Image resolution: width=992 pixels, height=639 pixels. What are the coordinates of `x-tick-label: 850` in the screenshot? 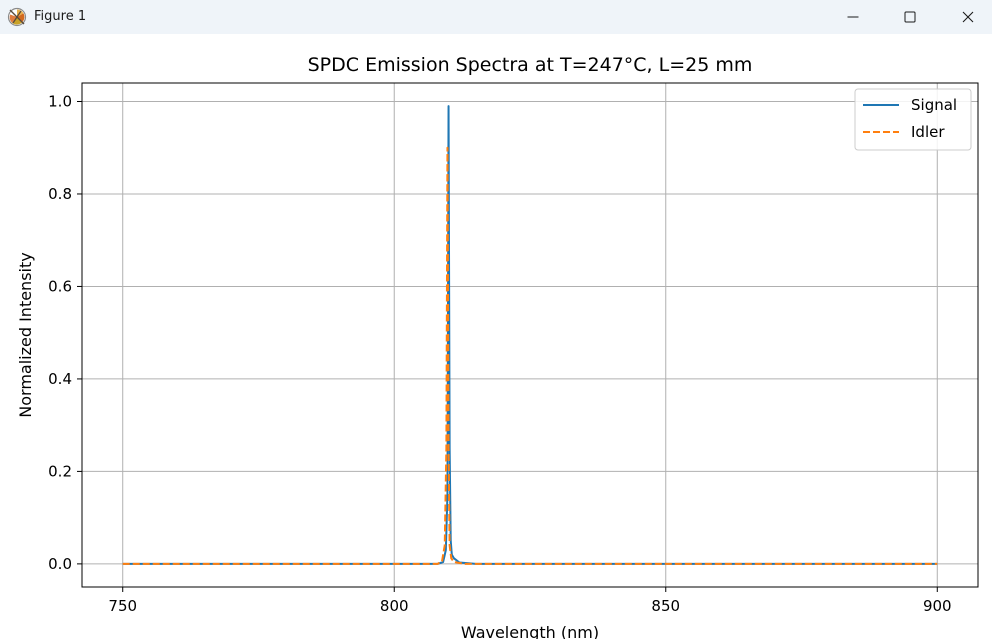 It's located at (665, 606).